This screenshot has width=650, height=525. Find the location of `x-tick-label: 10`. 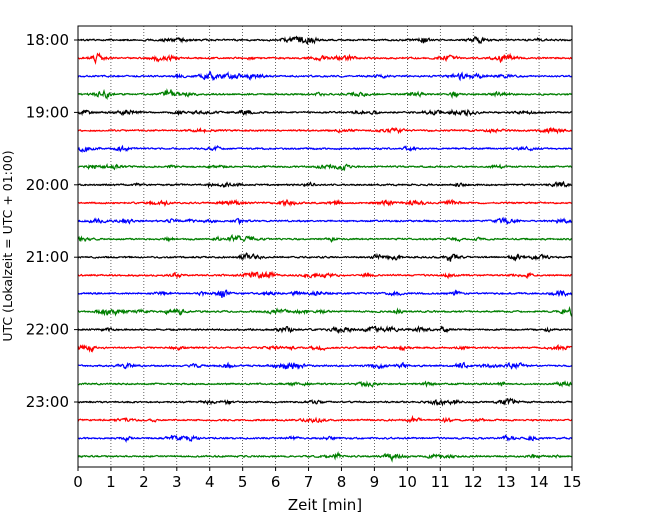

x-tick-label: 10 is located at coordinates (407, 482).